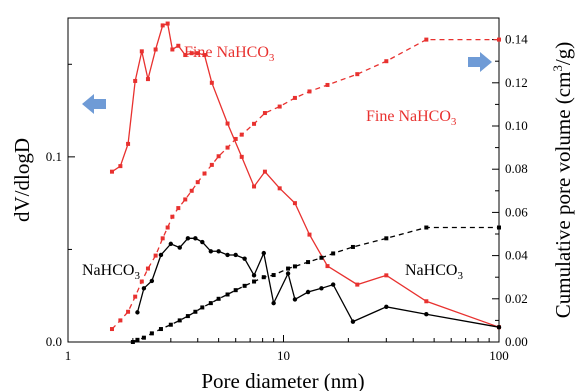  What do you see at coordinates (516, 298) in the screenshot?
I see `y-right-tick-label: 0.02` at bounding box center [516, 298].